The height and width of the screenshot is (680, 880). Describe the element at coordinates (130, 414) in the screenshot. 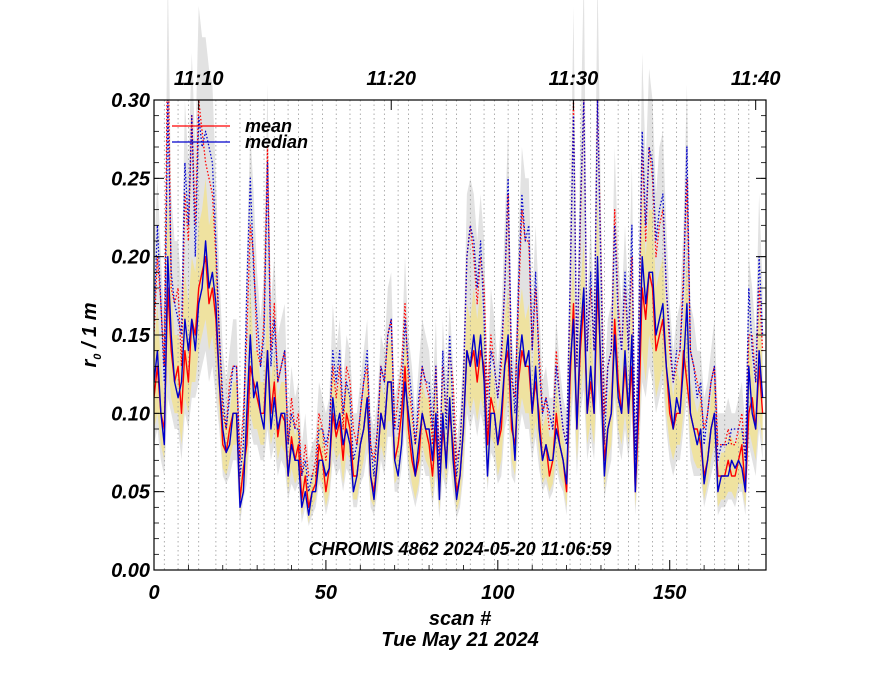

I see `y-tick-label: 0.10` at that location.